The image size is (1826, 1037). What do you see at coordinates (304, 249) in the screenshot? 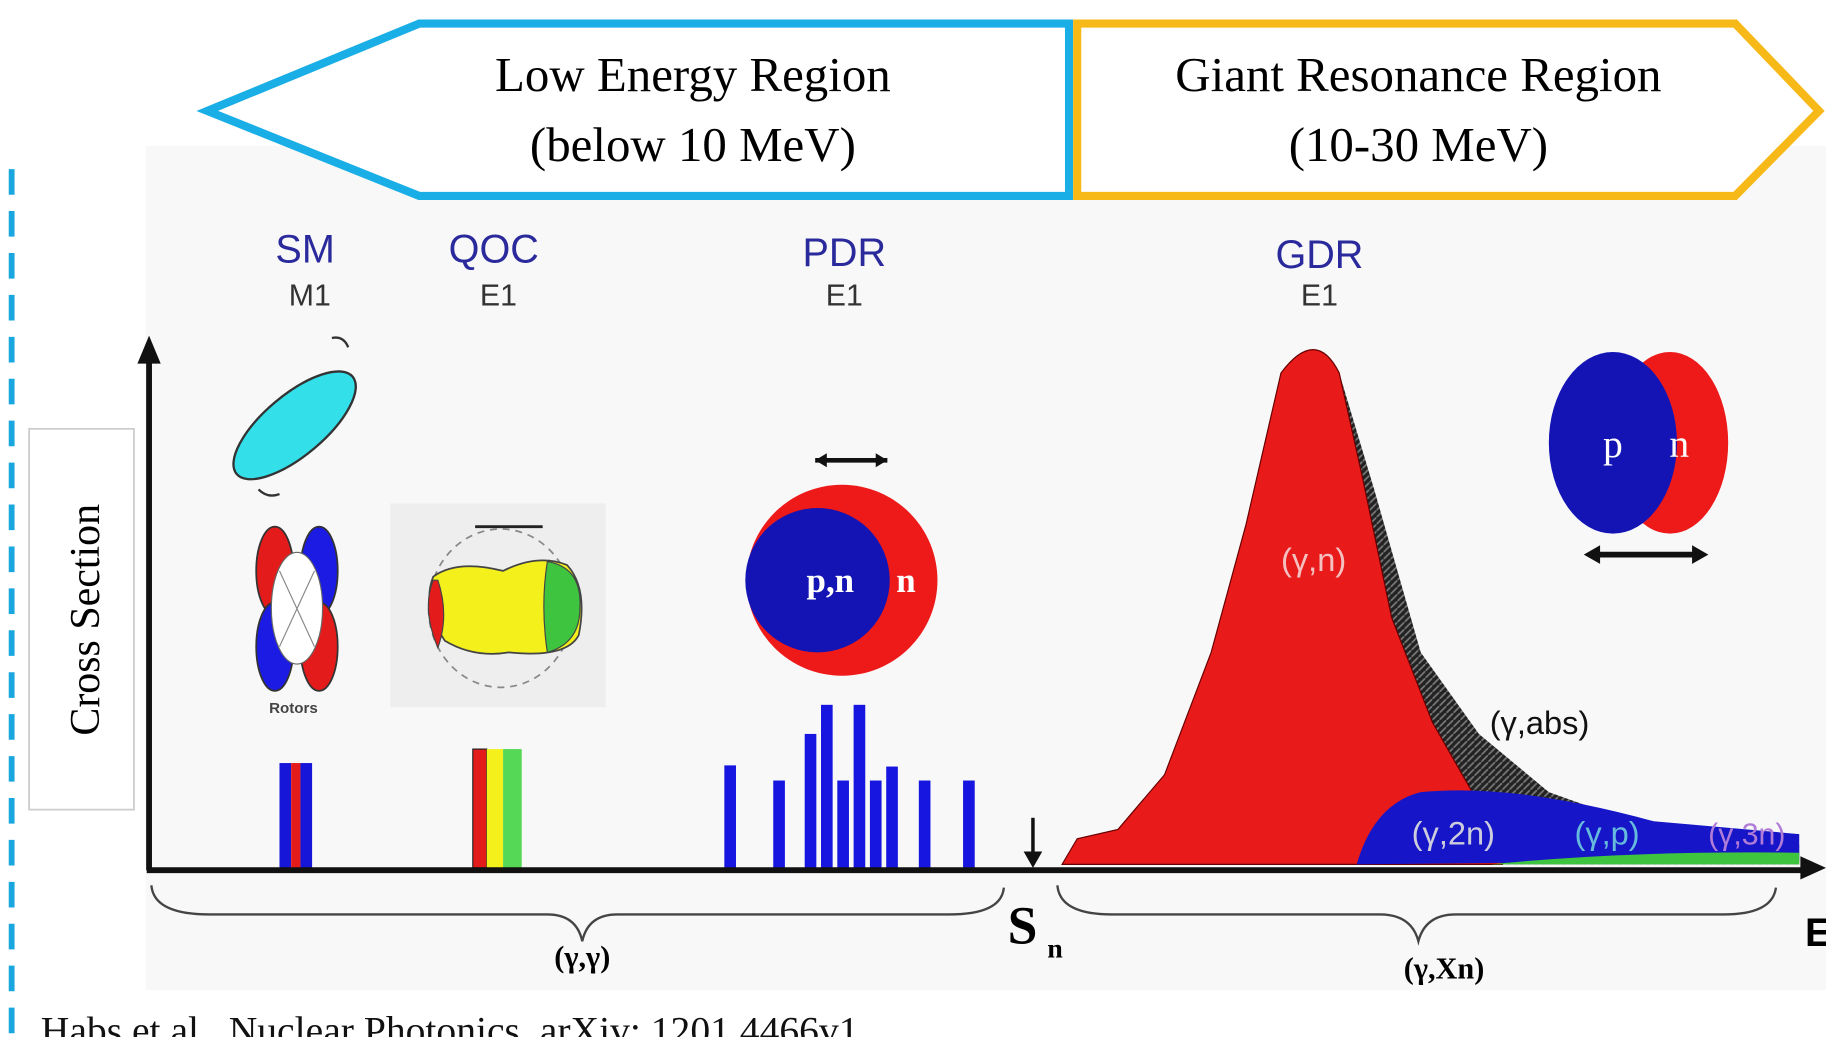
I see `mode-name: SM` at bounding box center [304, 249].